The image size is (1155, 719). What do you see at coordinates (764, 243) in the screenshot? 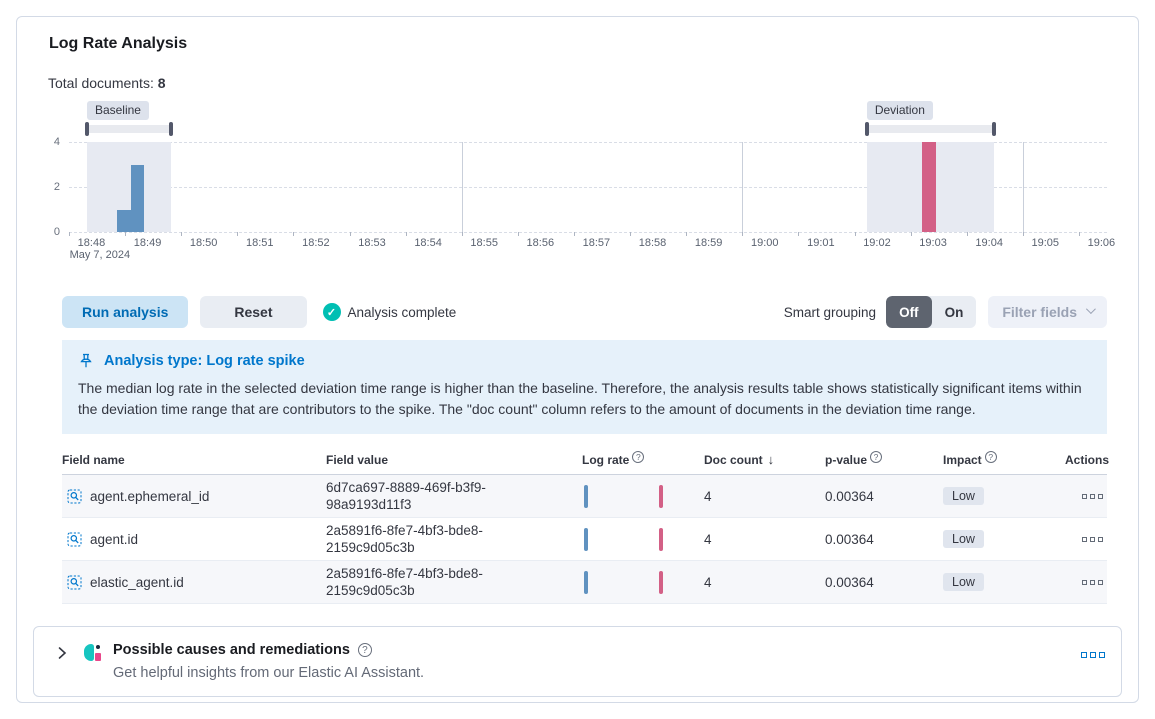
I see `x-axis-label: 19:00` at bounding box center [764, 243].